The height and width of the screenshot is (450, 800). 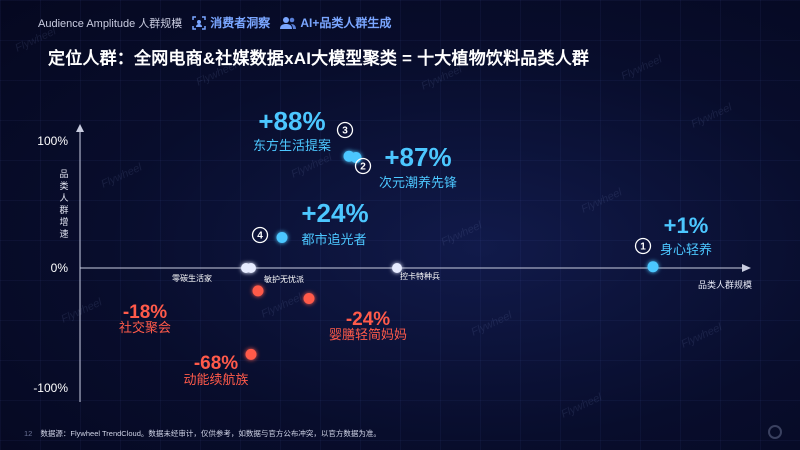 I want to click on logo-icon, so click(x=775, y=432).